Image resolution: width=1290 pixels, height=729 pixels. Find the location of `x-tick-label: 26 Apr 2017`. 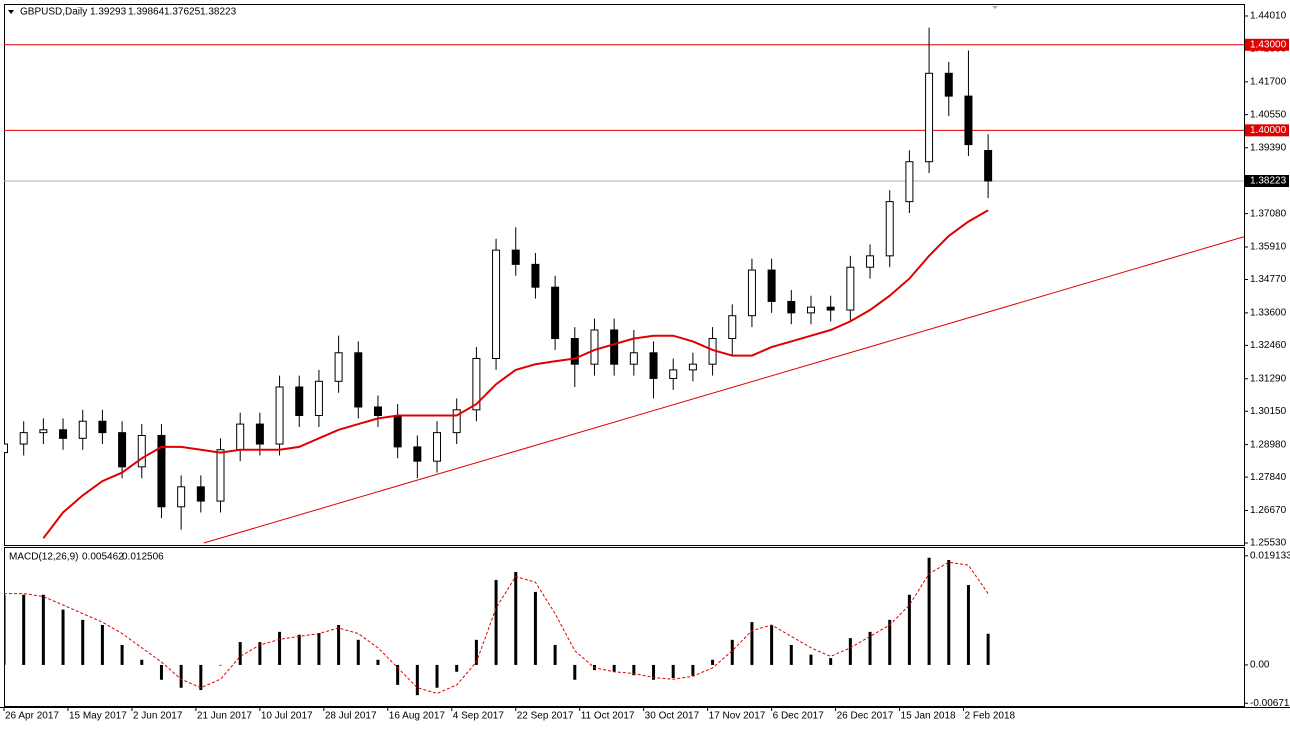

x-tick-label: 26 Apr 2017 is located at coordinates (32, 716).